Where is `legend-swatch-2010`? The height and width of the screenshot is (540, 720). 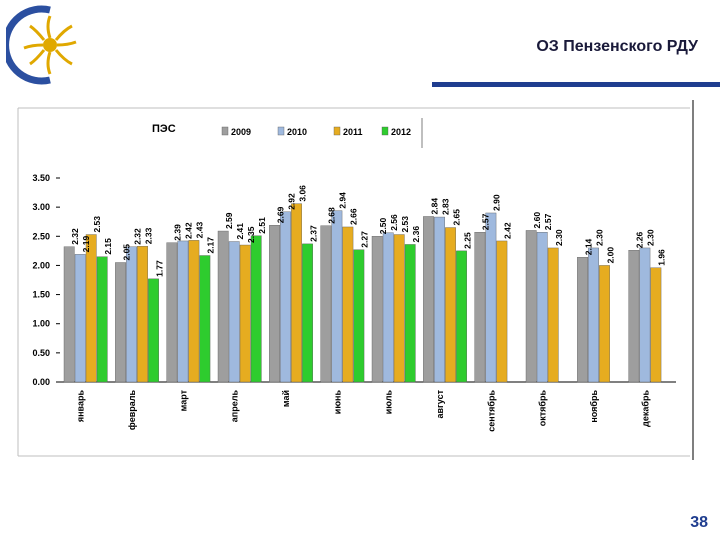 legend-swatch-2010 is located at coordinates (281, 131).